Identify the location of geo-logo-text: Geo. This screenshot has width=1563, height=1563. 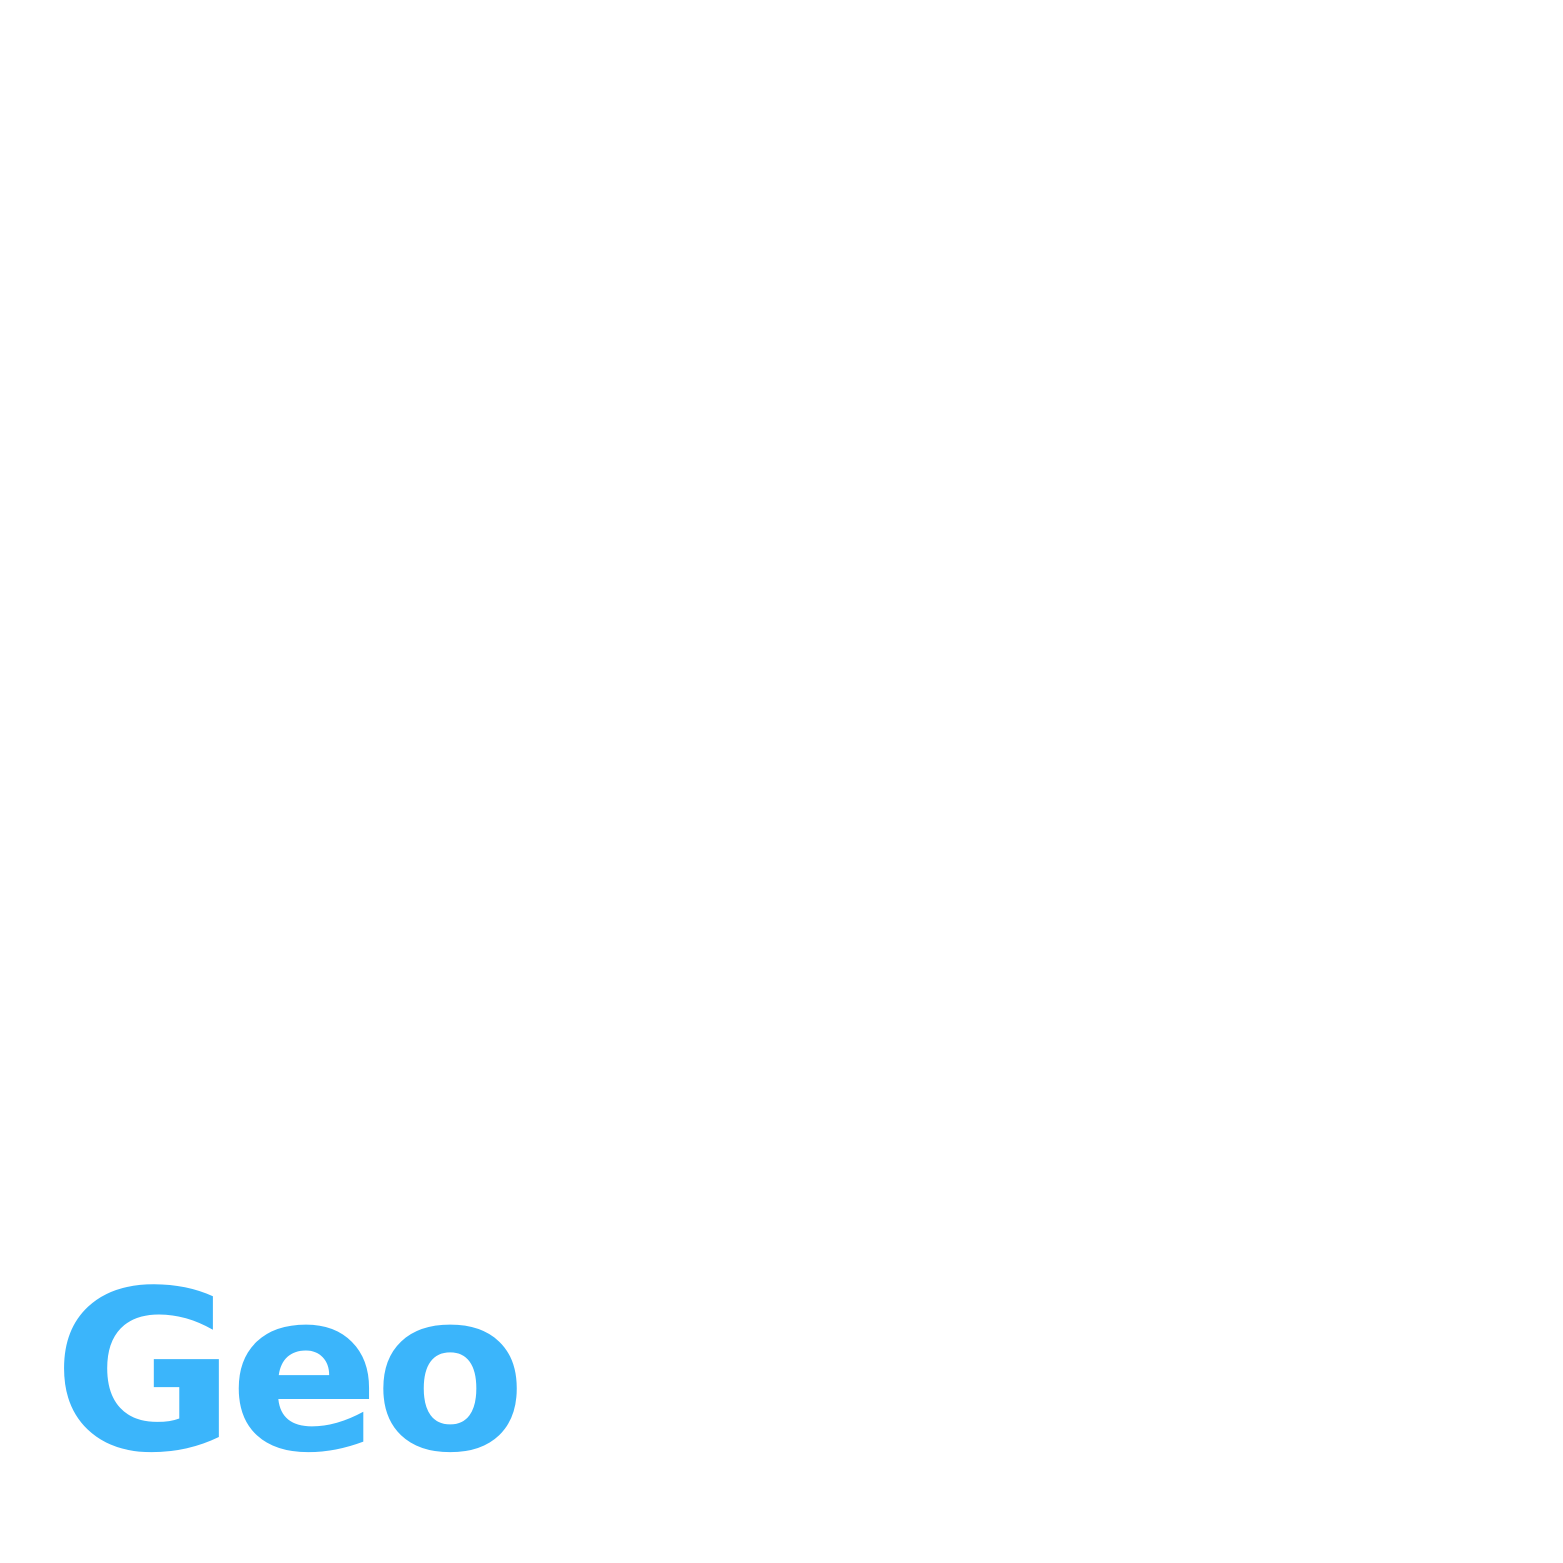
(289, 1373).